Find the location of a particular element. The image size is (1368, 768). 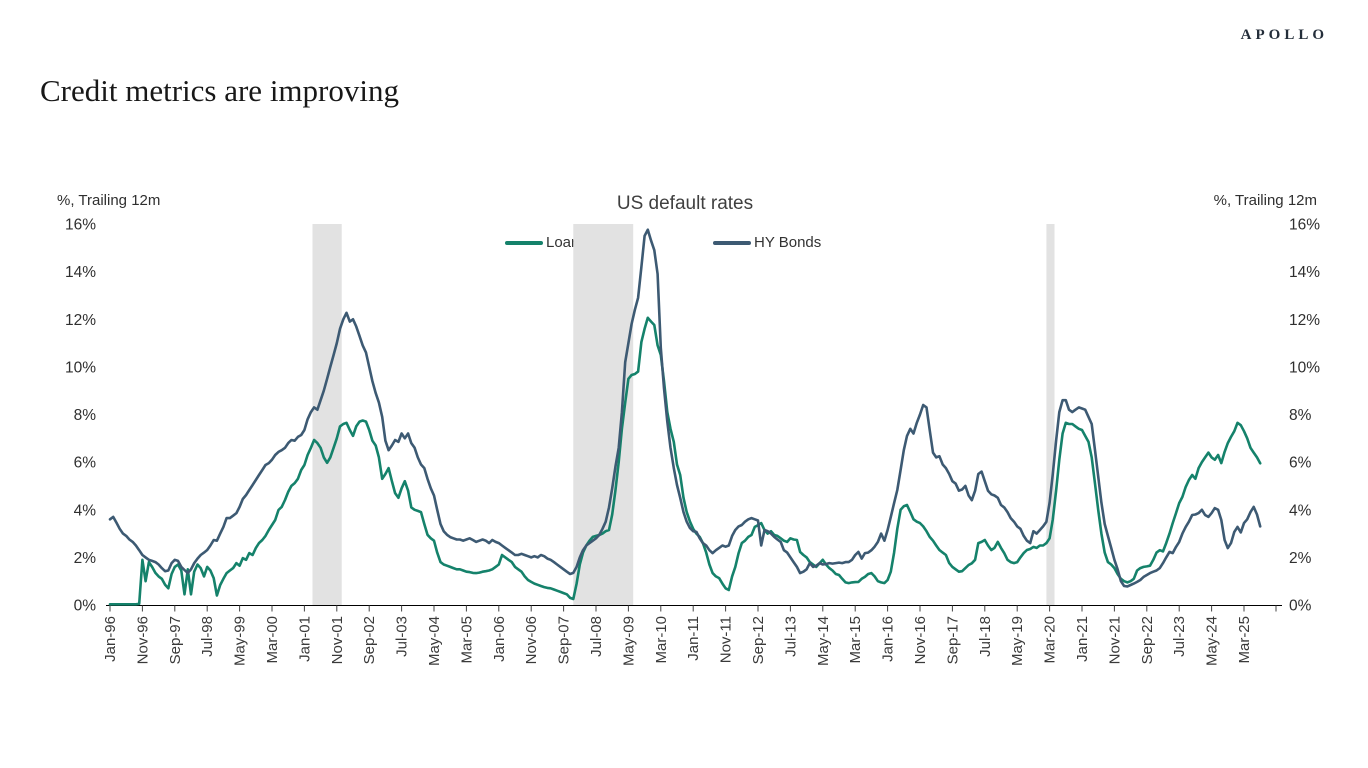

x-axis-label: Jul-18 is located at coordinates (985, 636).